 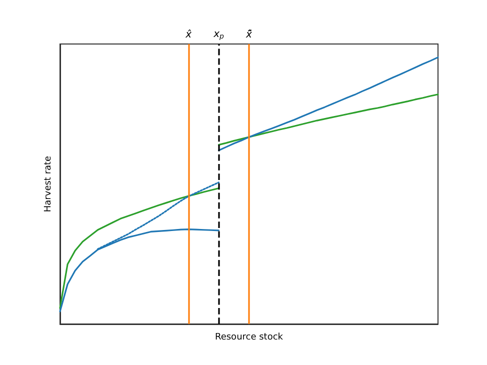 I want to click on x-tick-label: x̃̂, so click(x=248, y=35).